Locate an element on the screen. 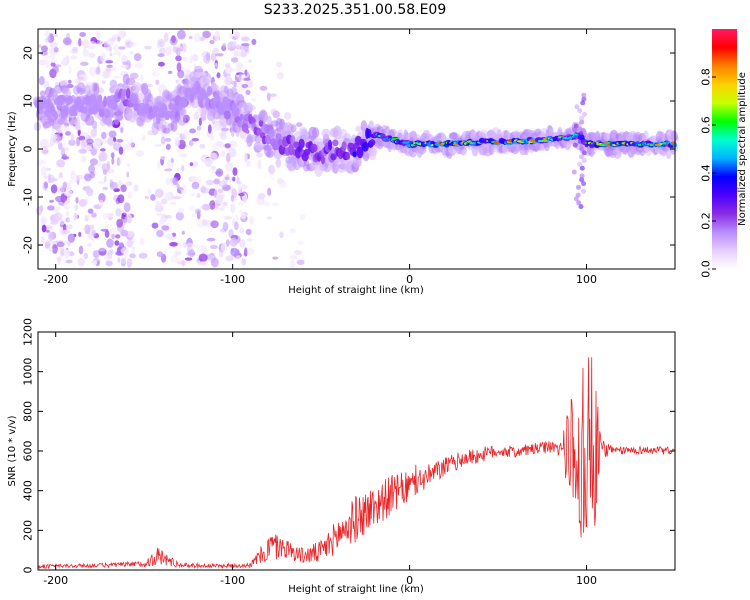 The image size is (750, 600). snr-x-label: Height of straight line (km) is located at coordinates (356, 589).